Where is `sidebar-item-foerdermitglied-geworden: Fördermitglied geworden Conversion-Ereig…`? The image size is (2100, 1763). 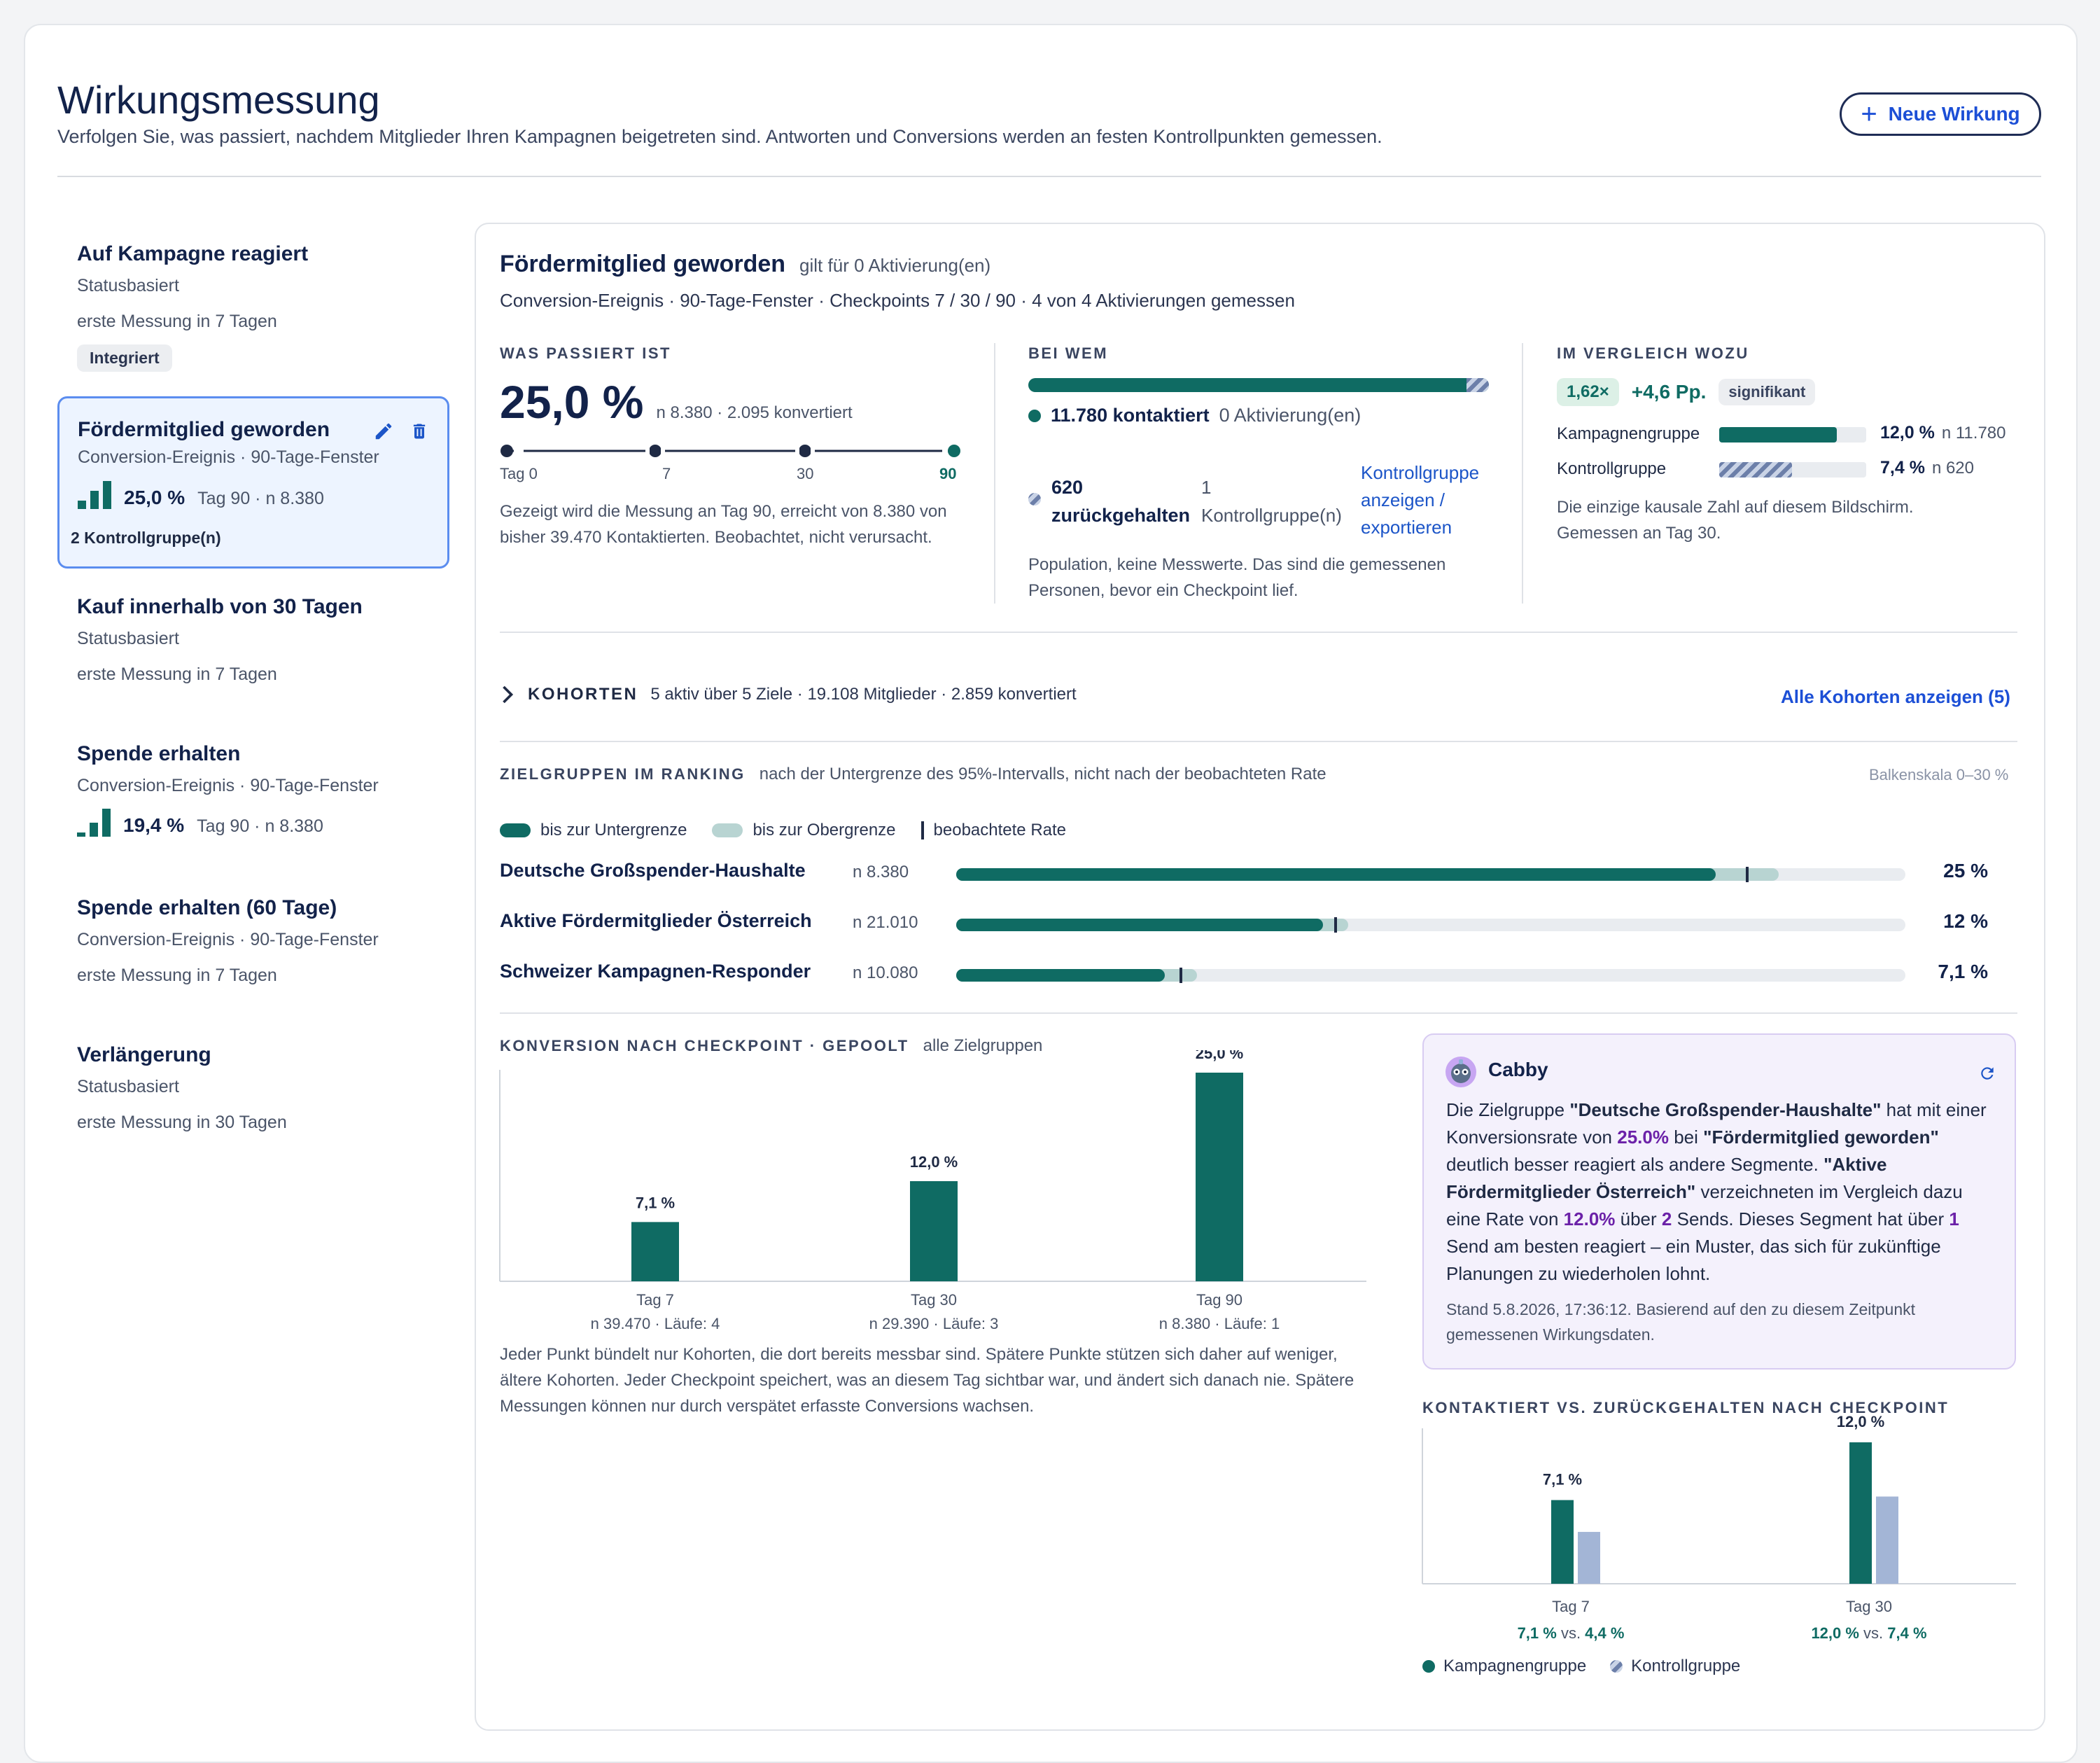
sidebar-item-foerdermitglied-geworden: Fördermitglied geworden Conversion-Ereig… is located at coordinates (253, 482).